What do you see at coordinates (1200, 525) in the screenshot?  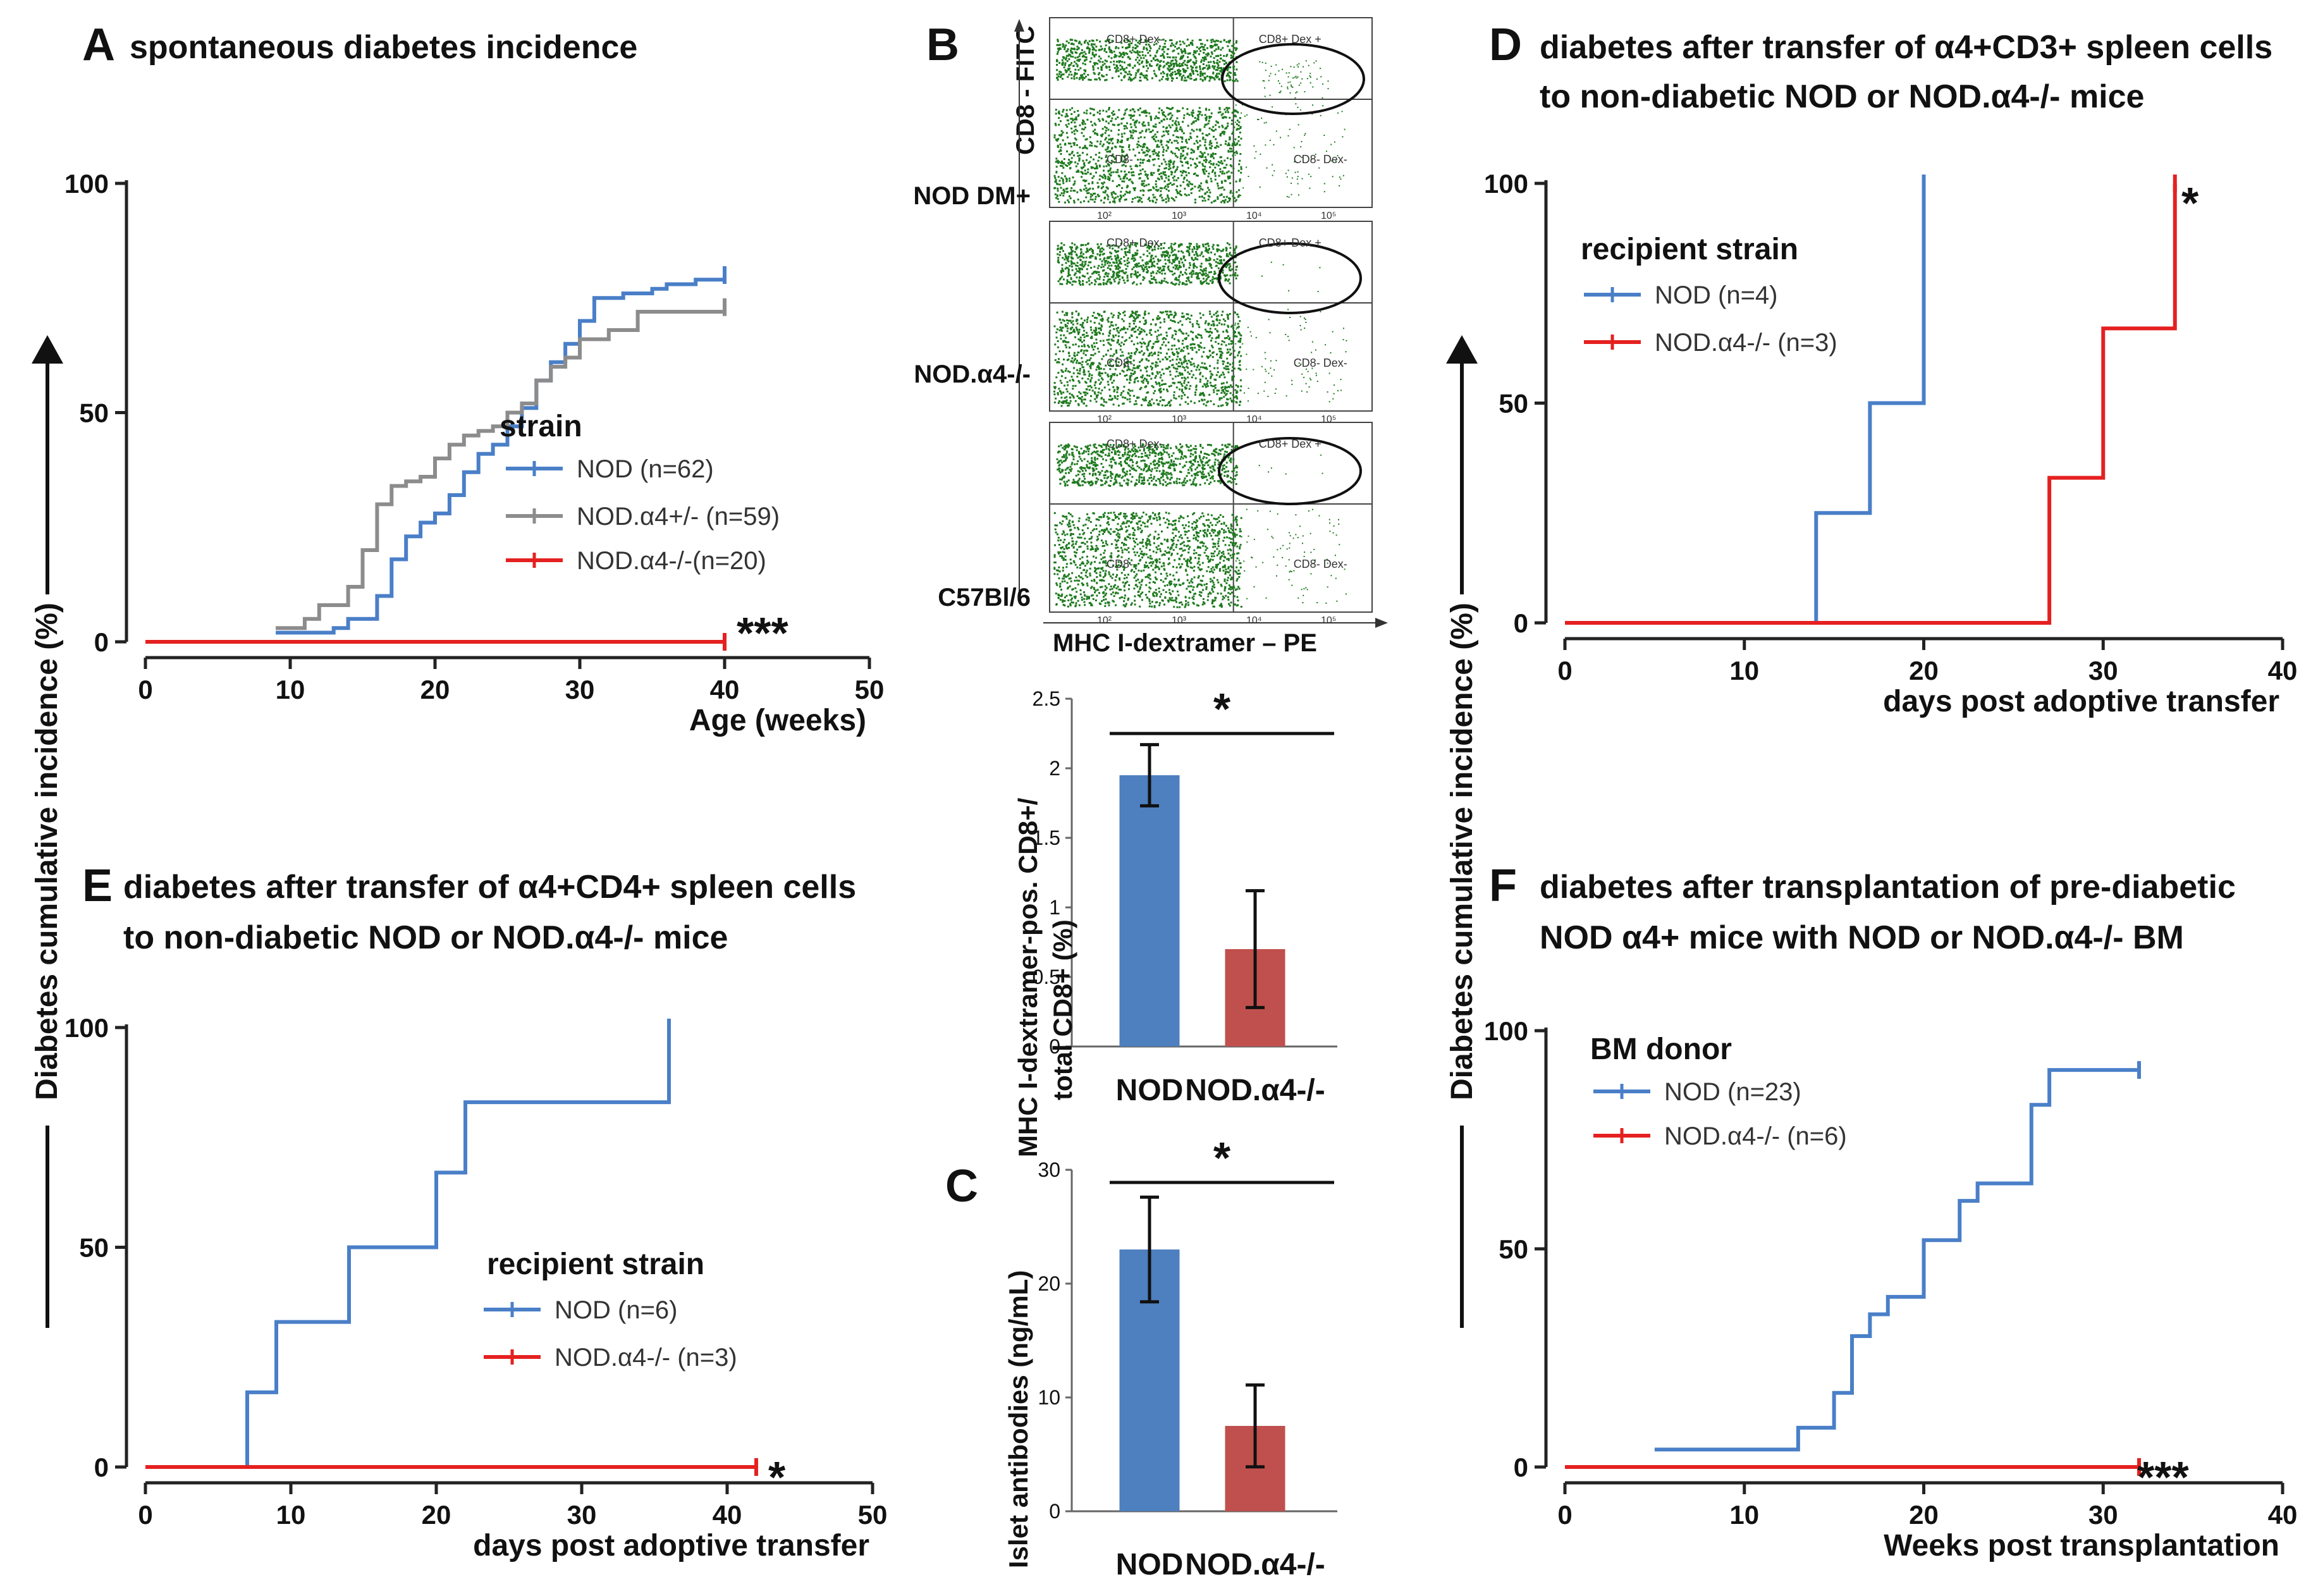 I see `flow-events` at bounding box center [1200, 525].